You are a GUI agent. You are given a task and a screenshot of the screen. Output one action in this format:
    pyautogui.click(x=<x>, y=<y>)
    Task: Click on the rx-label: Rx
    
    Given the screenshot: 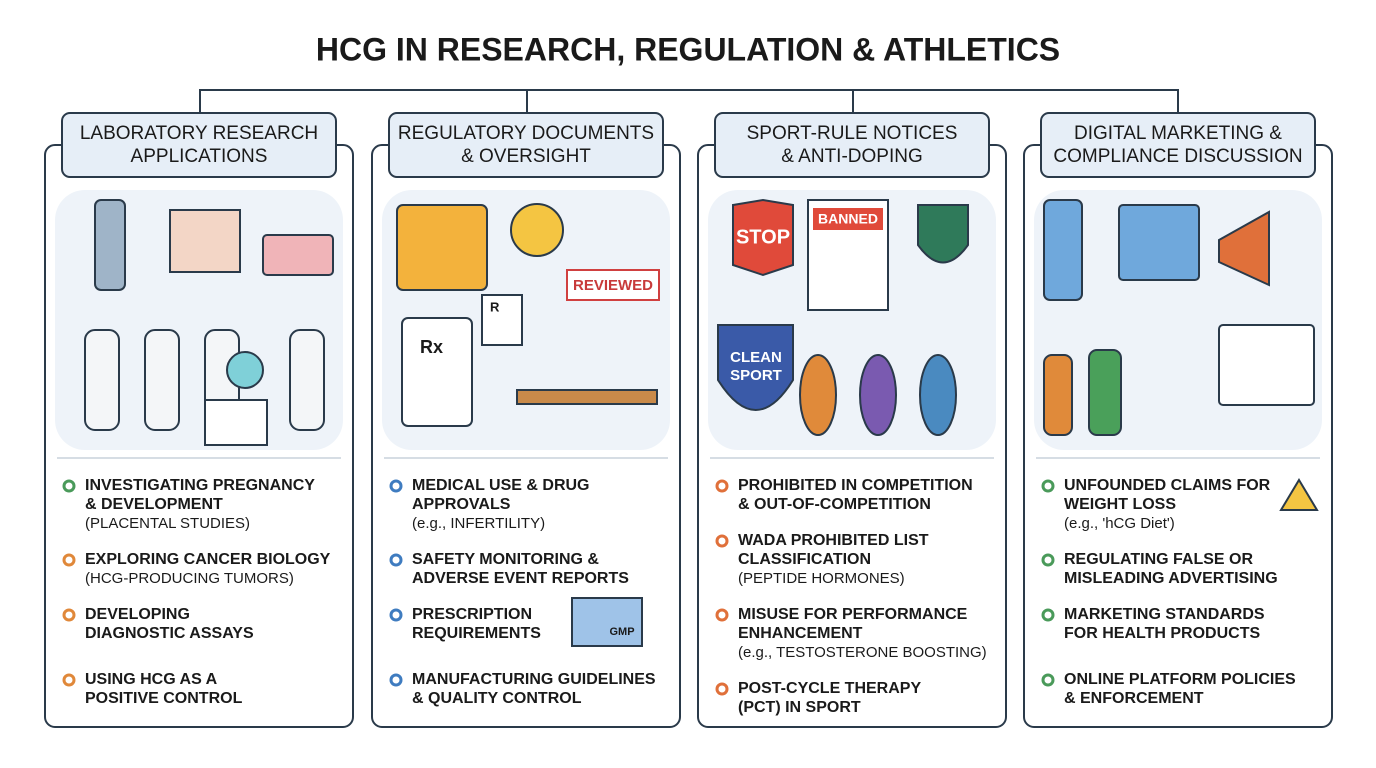 What is the action you would take?
    pyautogui.click(x=431, y=347)
    